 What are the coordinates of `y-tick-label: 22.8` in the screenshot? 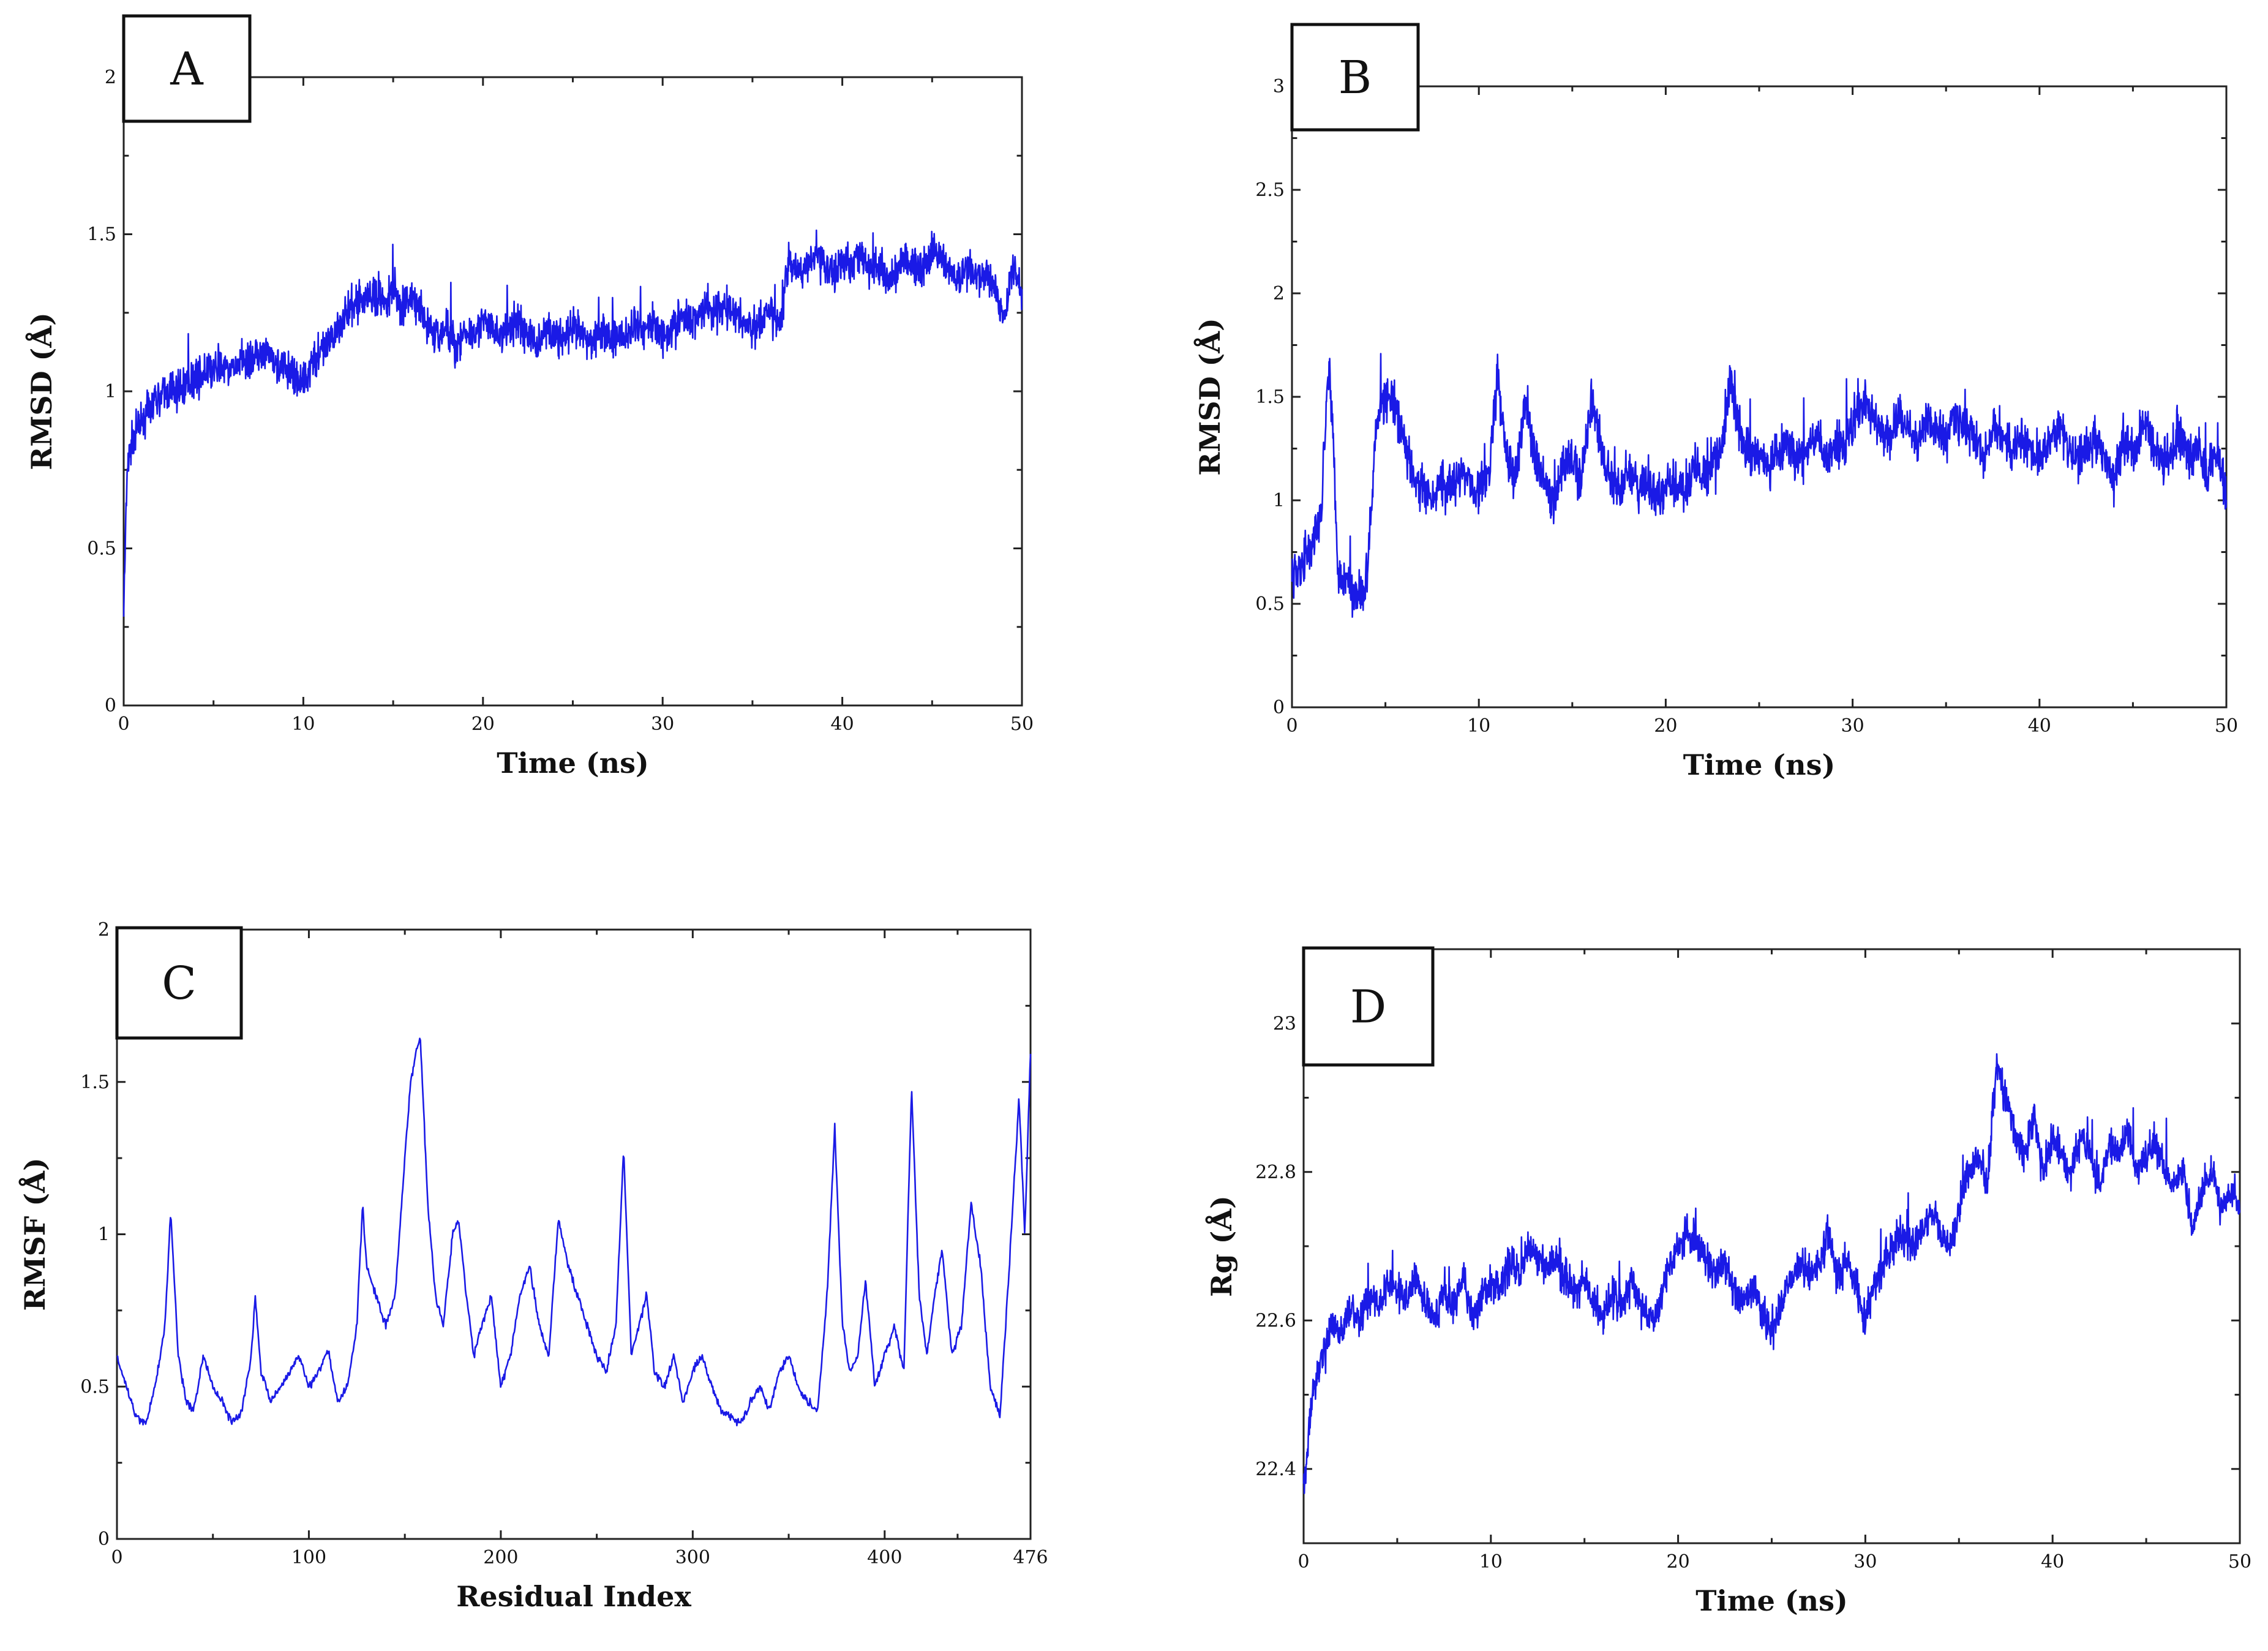 It's located at (1275, 1172).